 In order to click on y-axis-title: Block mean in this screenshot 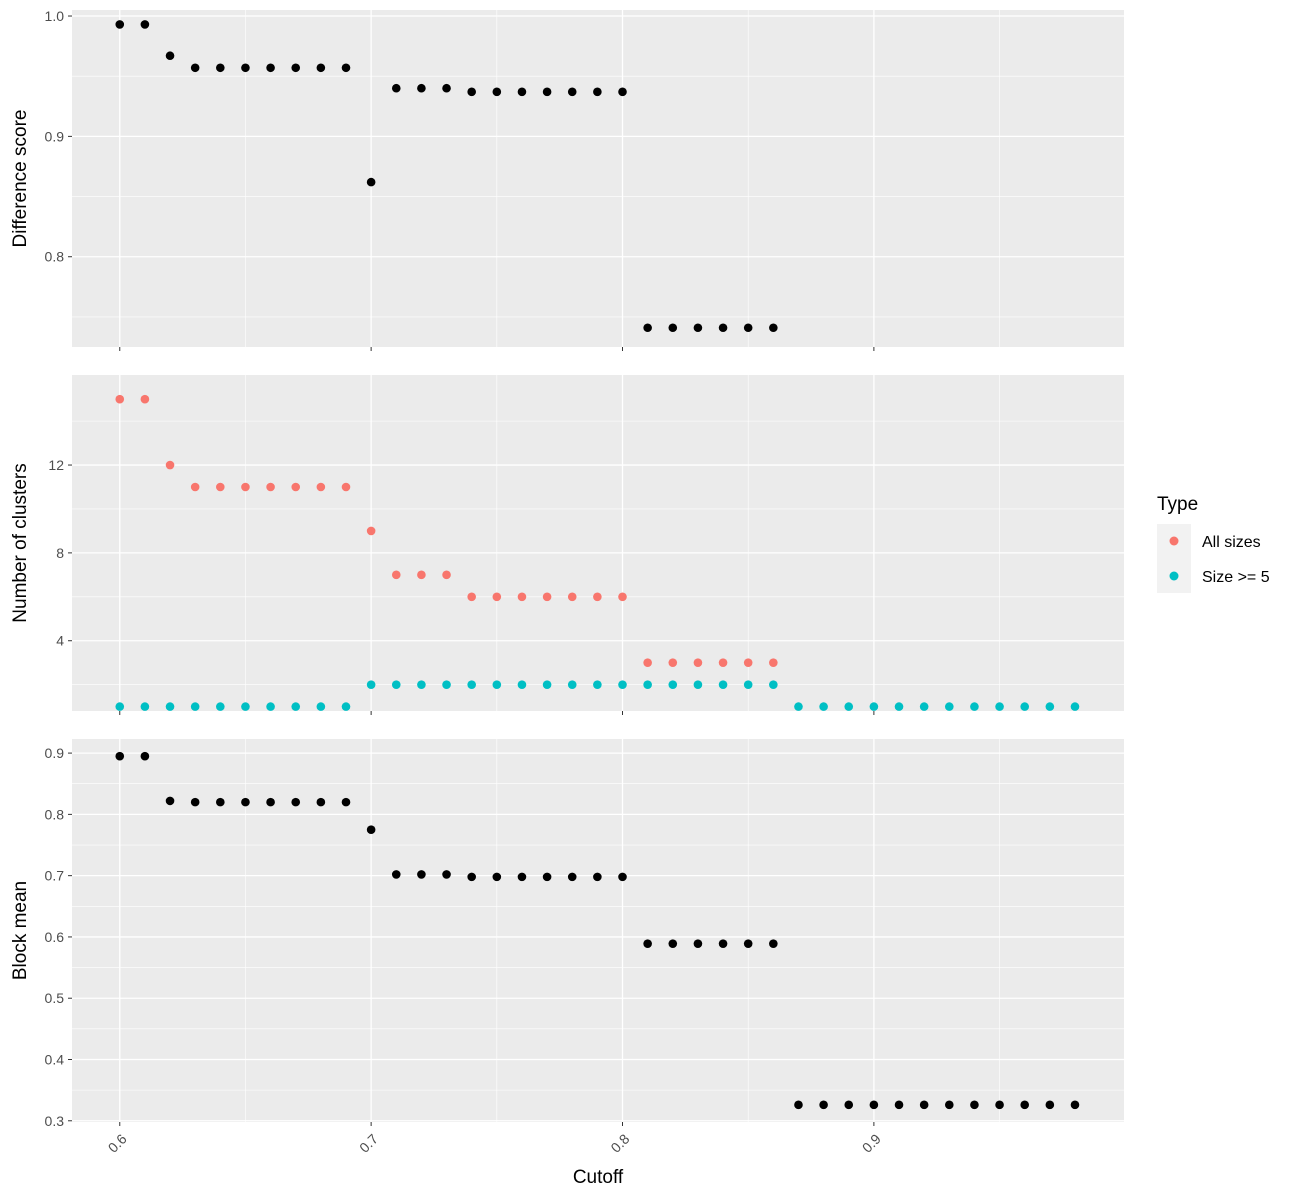, I will do `click(20, 930)`.